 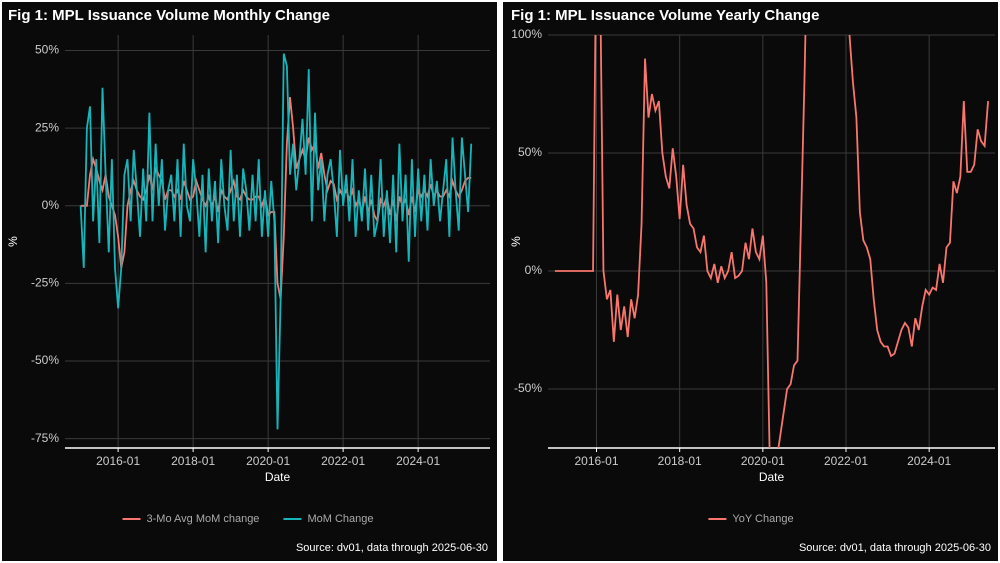 I want to click on legend: 3-Mo Avg MoM change MoM Change, so click(x=247, y=519).